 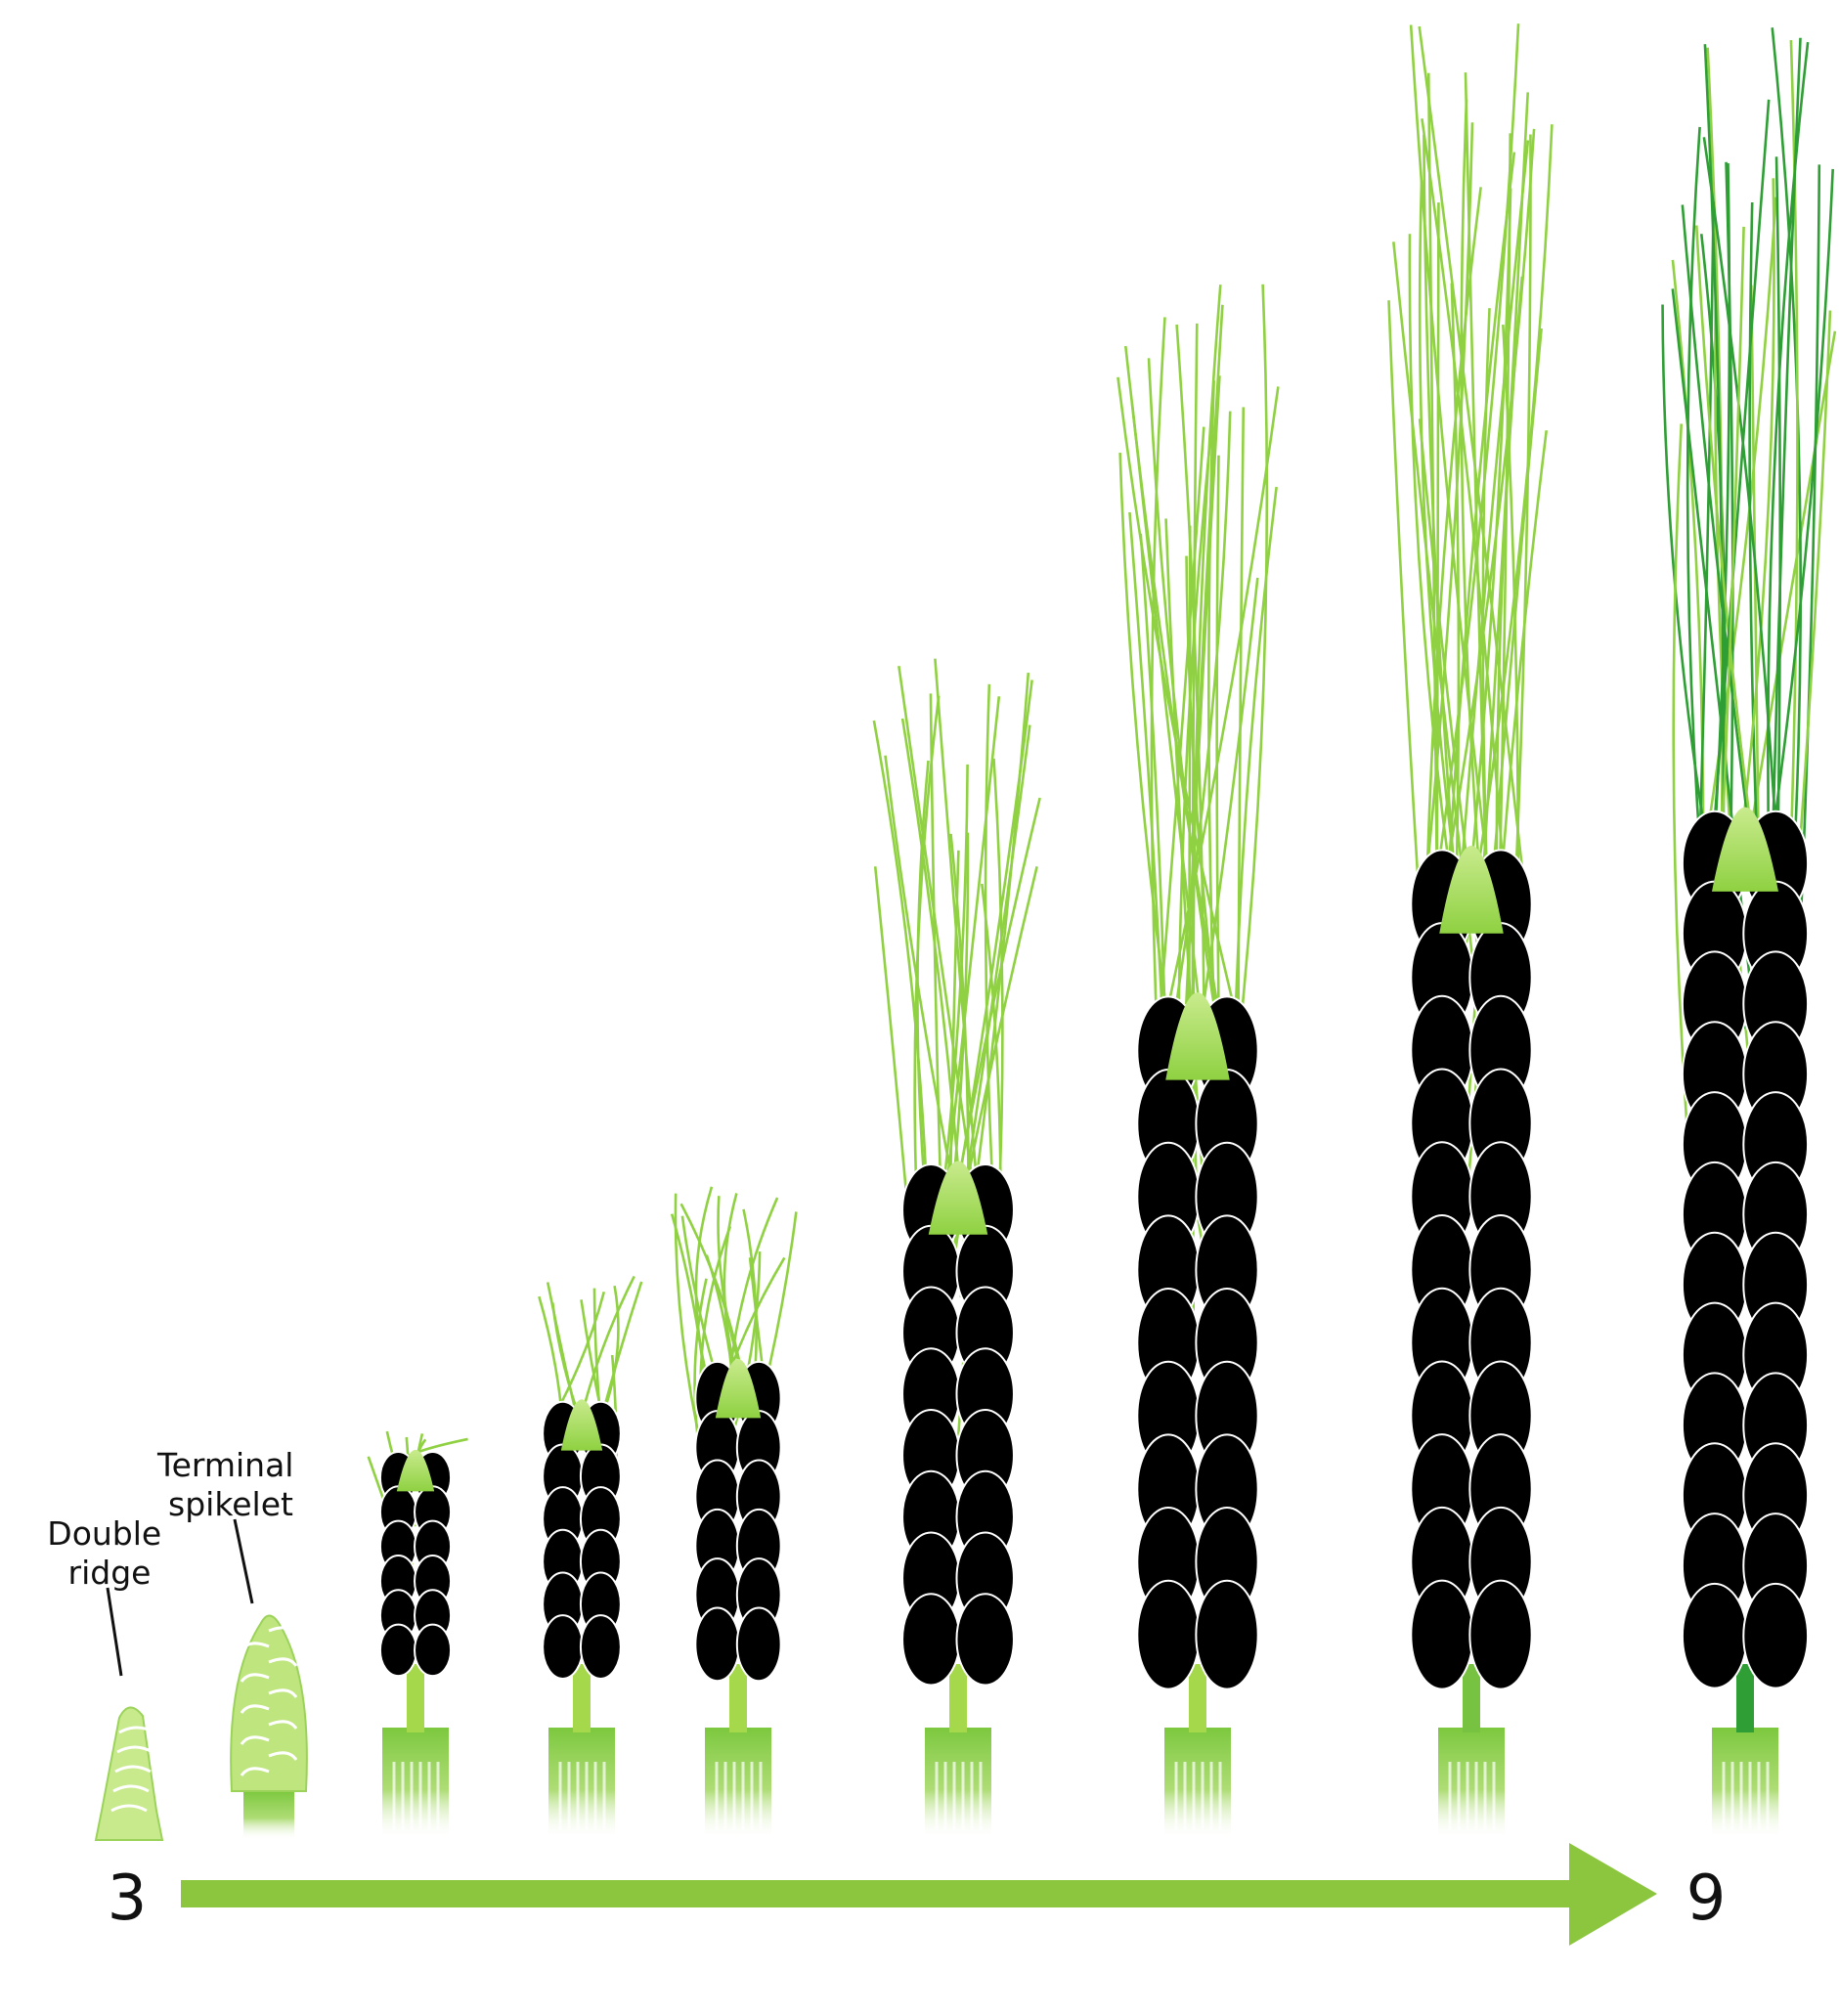 What do you see at coordinates (114, 1632) in the screenshot?
I see `double-ridge-leader` at bounding box center [114, 1632].